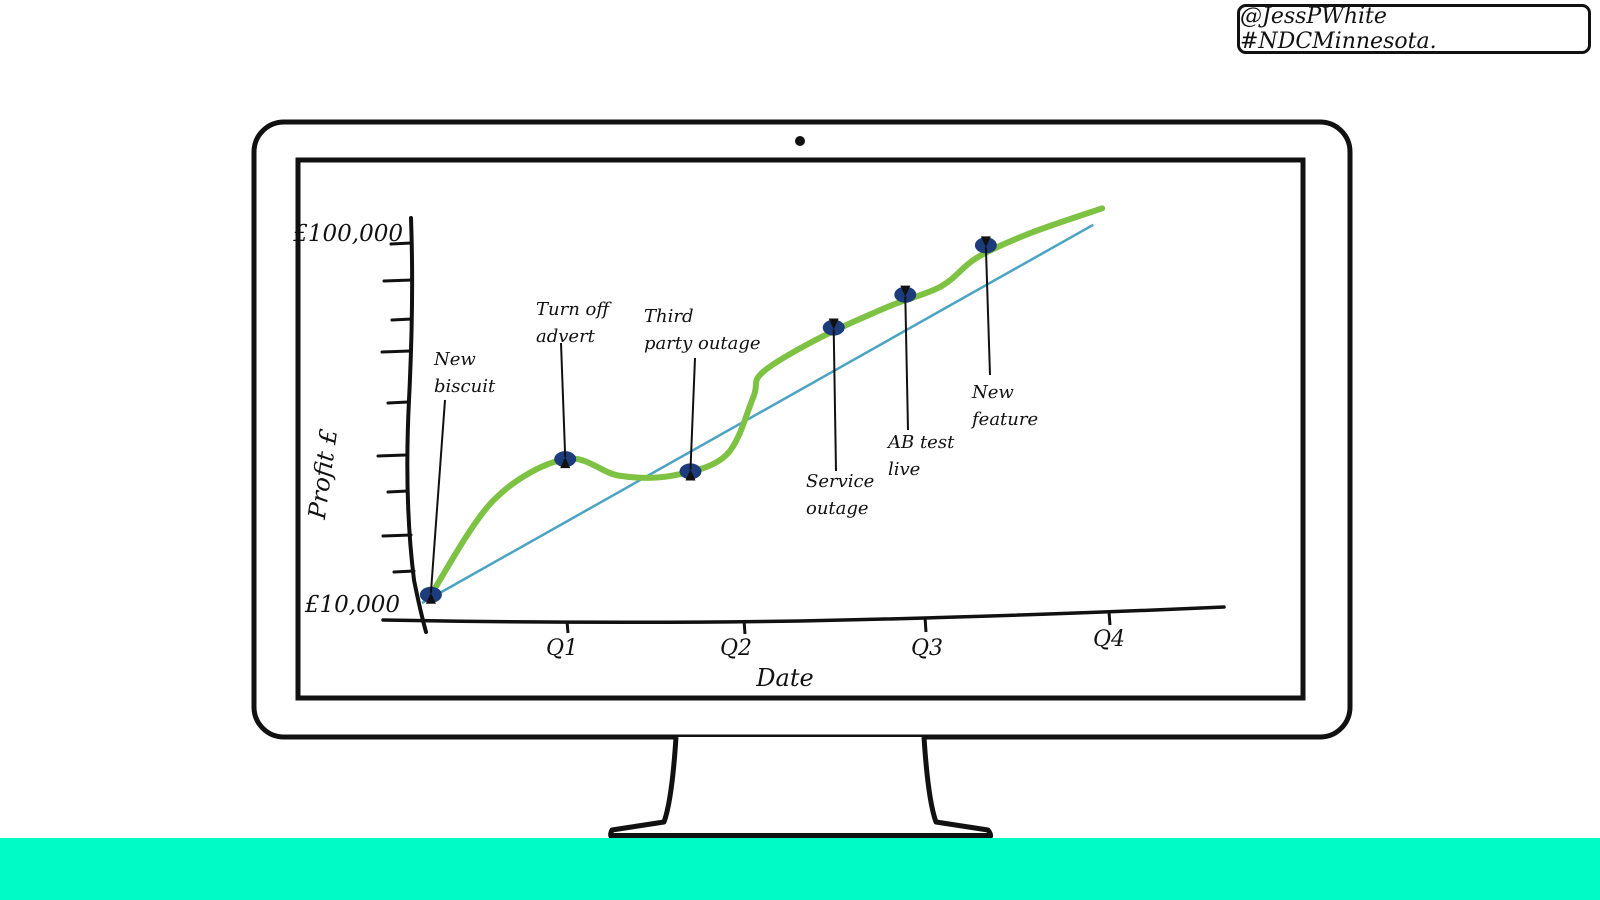 This screenshot has width=1600, height=900. I want to click on x-axis-title: Date, so click(784, 678).